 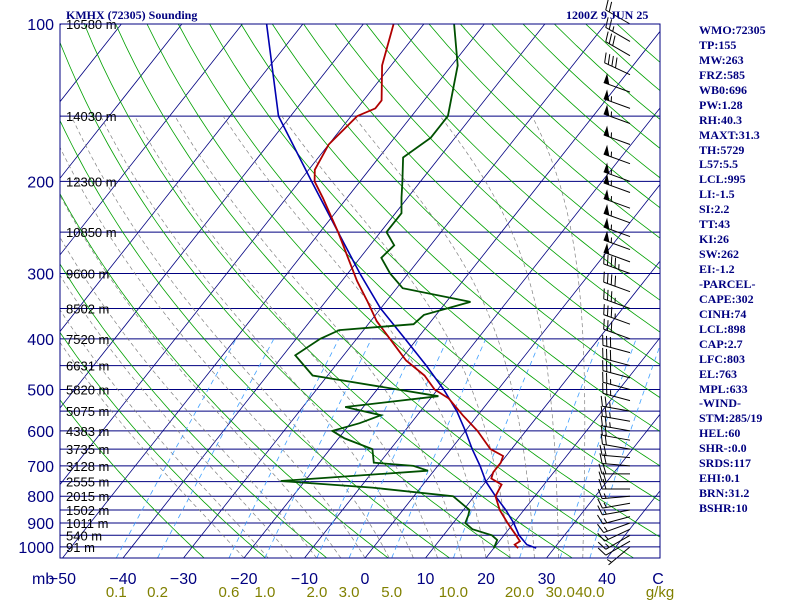 I want to click on pressure-tick-label: 800, so click(x=40, y=497).